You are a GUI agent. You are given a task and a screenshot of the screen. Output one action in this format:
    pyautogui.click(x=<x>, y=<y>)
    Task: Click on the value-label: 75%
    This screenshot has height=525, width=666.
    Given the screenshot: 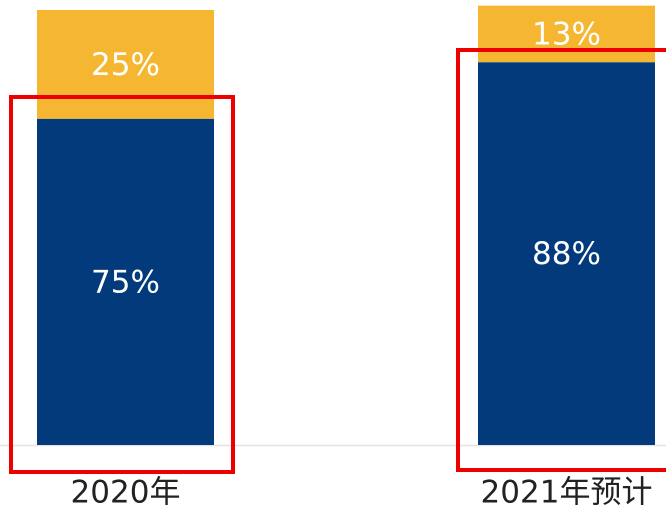 What is the action you would take?
    pyautogui.click(x=125, y=282)
    